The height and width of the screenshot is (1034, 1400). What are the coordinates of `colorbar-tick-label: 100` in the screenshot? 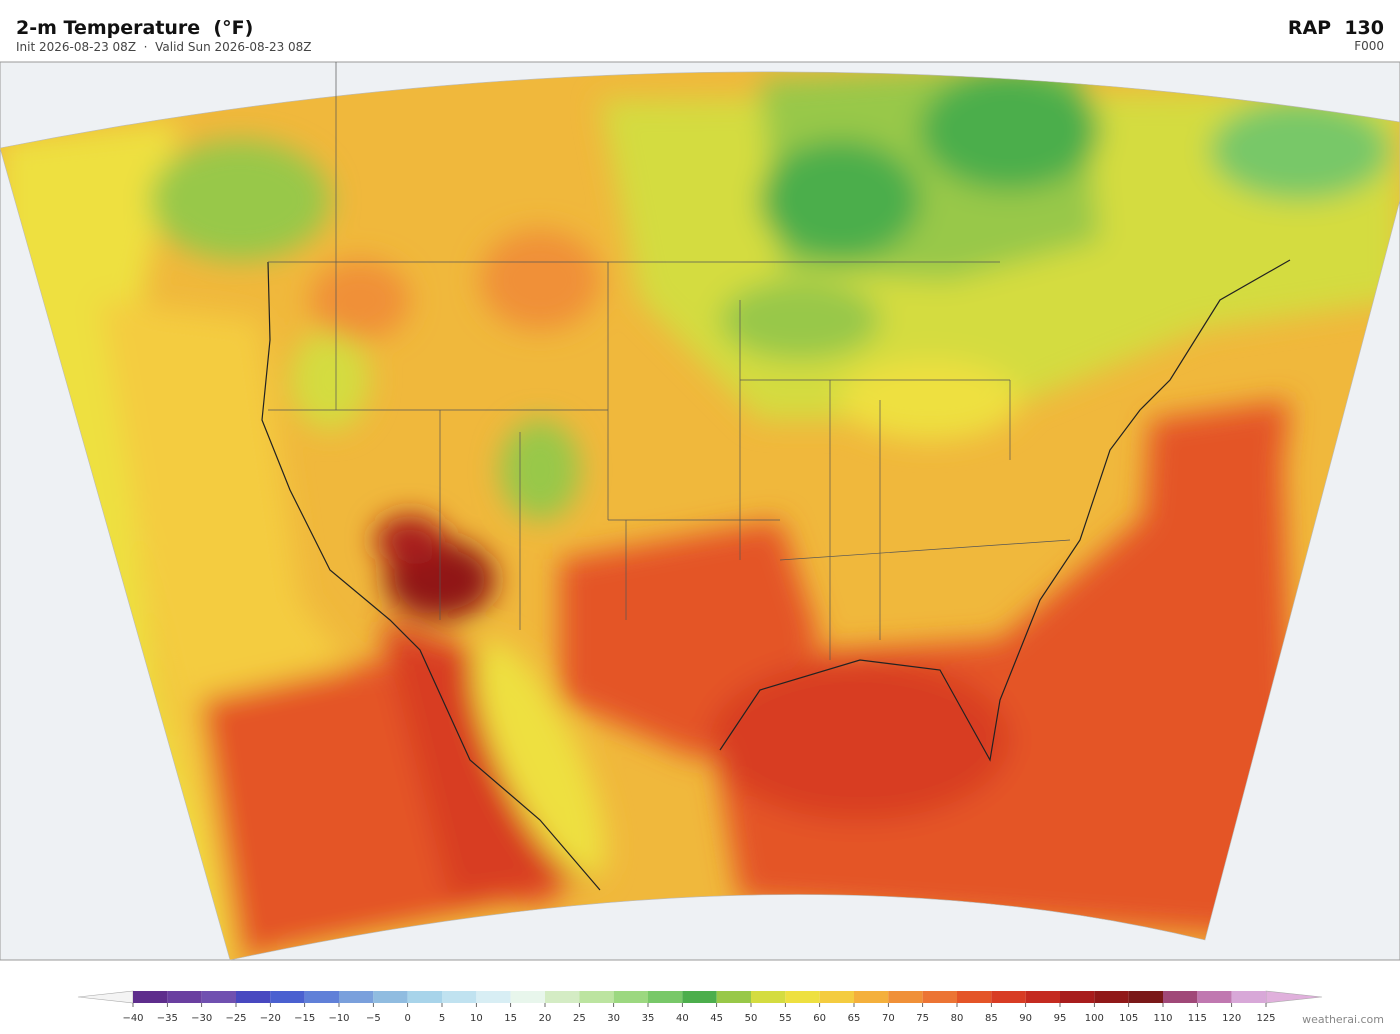 It's located at (1094, 1018).